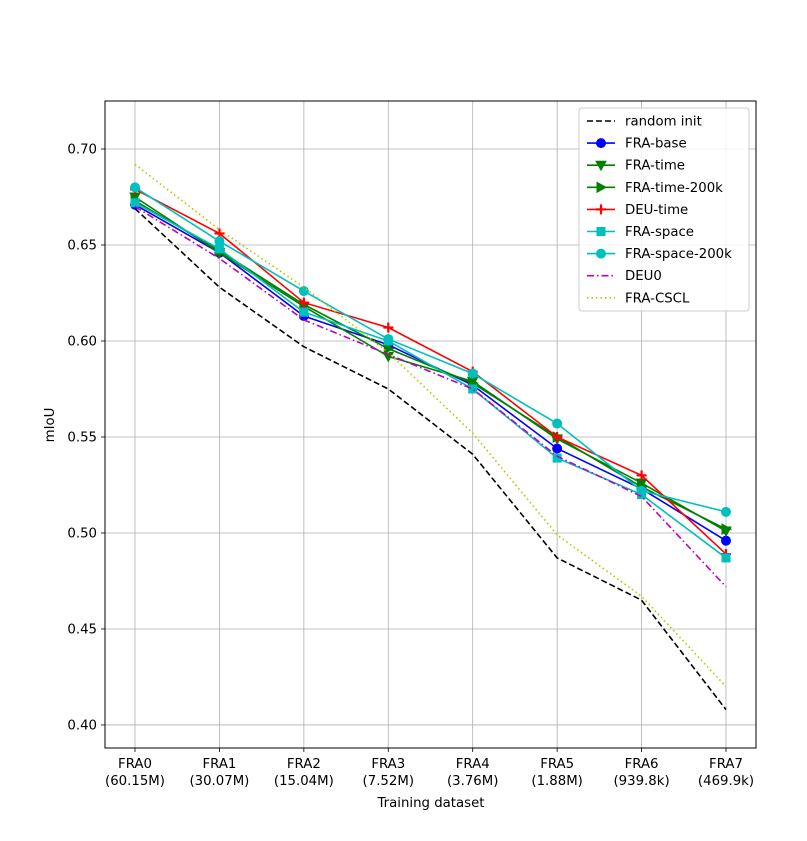 This screenshot has width=807, height=841. What do you see at coordinates (557, 764) in the screenshot?
I see `x-tick-label: FRA5` at bounding box center [557, 764].